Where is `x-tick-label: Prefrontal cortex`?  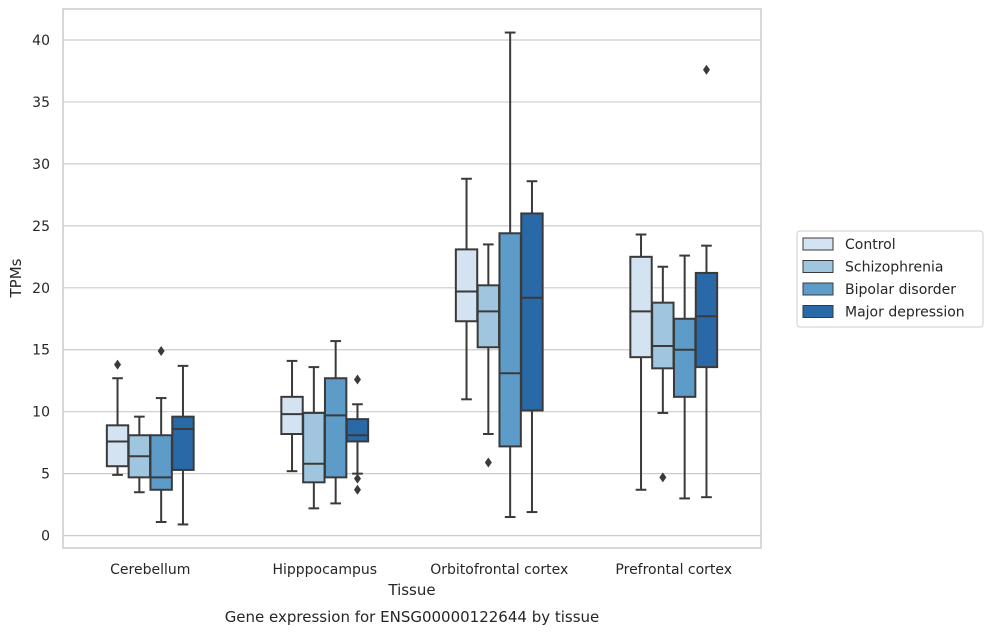 x-tick-label: Prefrontal cortex is located at coordinates (673, 570).